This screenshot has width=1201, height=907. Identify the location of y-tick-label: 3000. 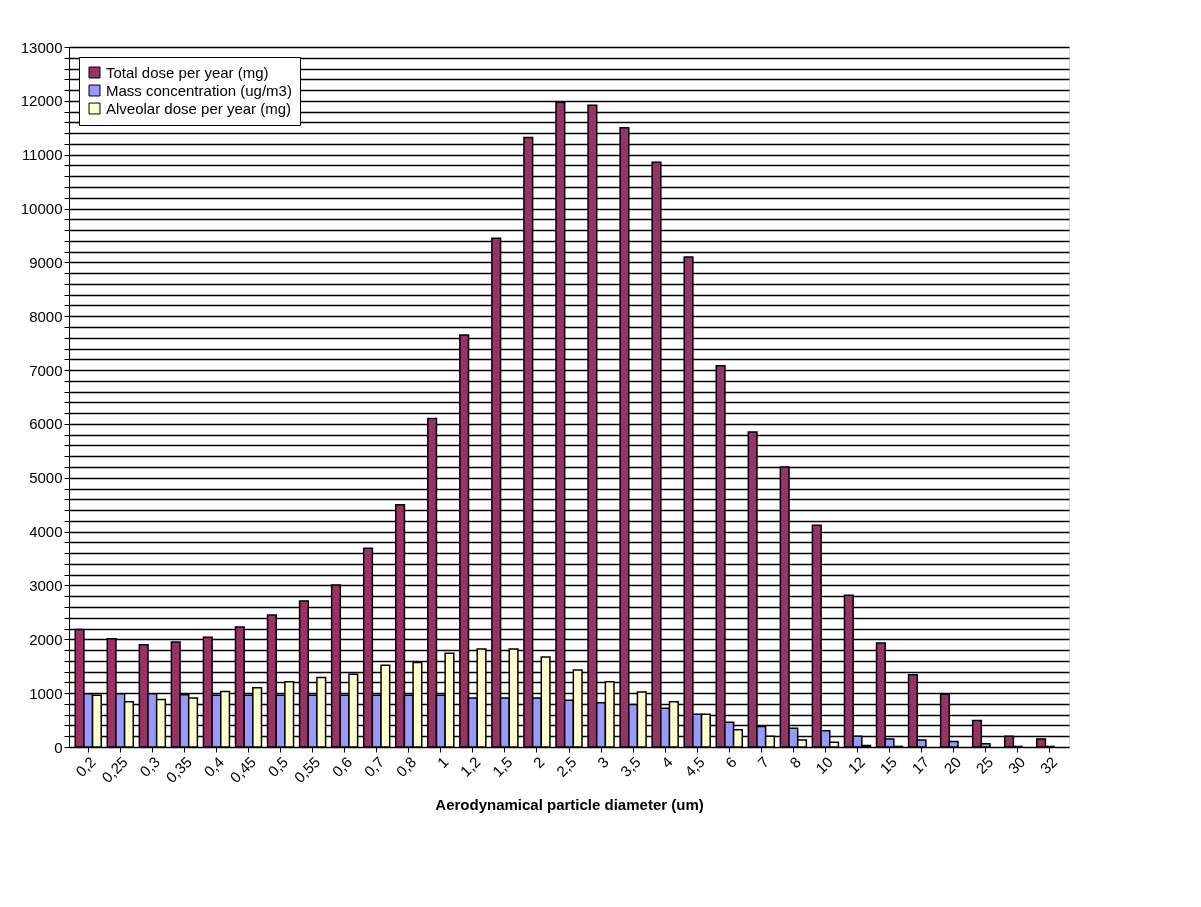
(46, 585).